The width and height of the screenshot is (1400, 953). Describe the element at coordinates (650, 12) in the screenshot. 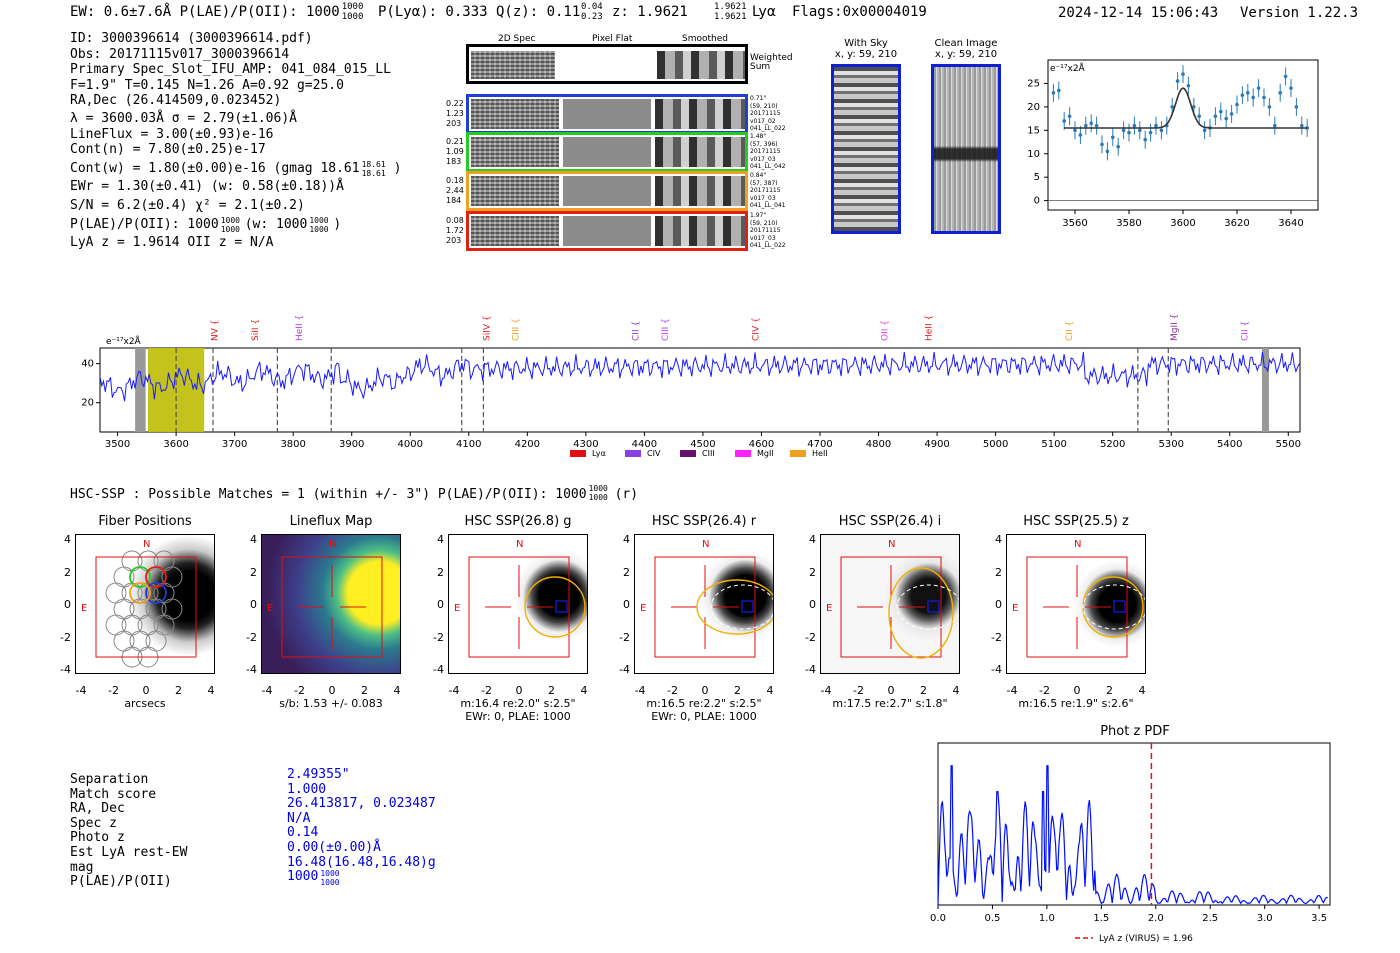

I see `header-z: z: 1.9621` at that location.